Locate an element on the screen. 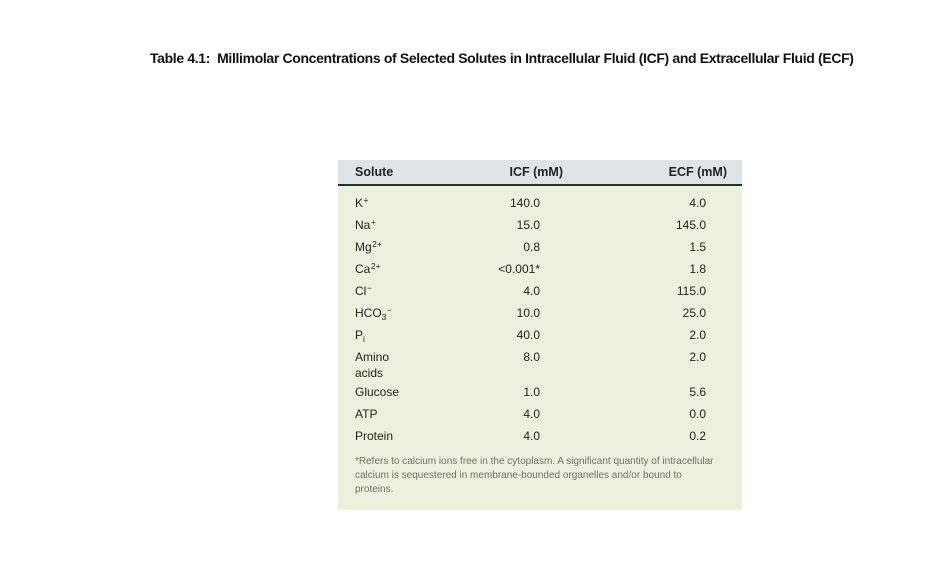  solute-cell: K+ is located at coordinates (399, 202).